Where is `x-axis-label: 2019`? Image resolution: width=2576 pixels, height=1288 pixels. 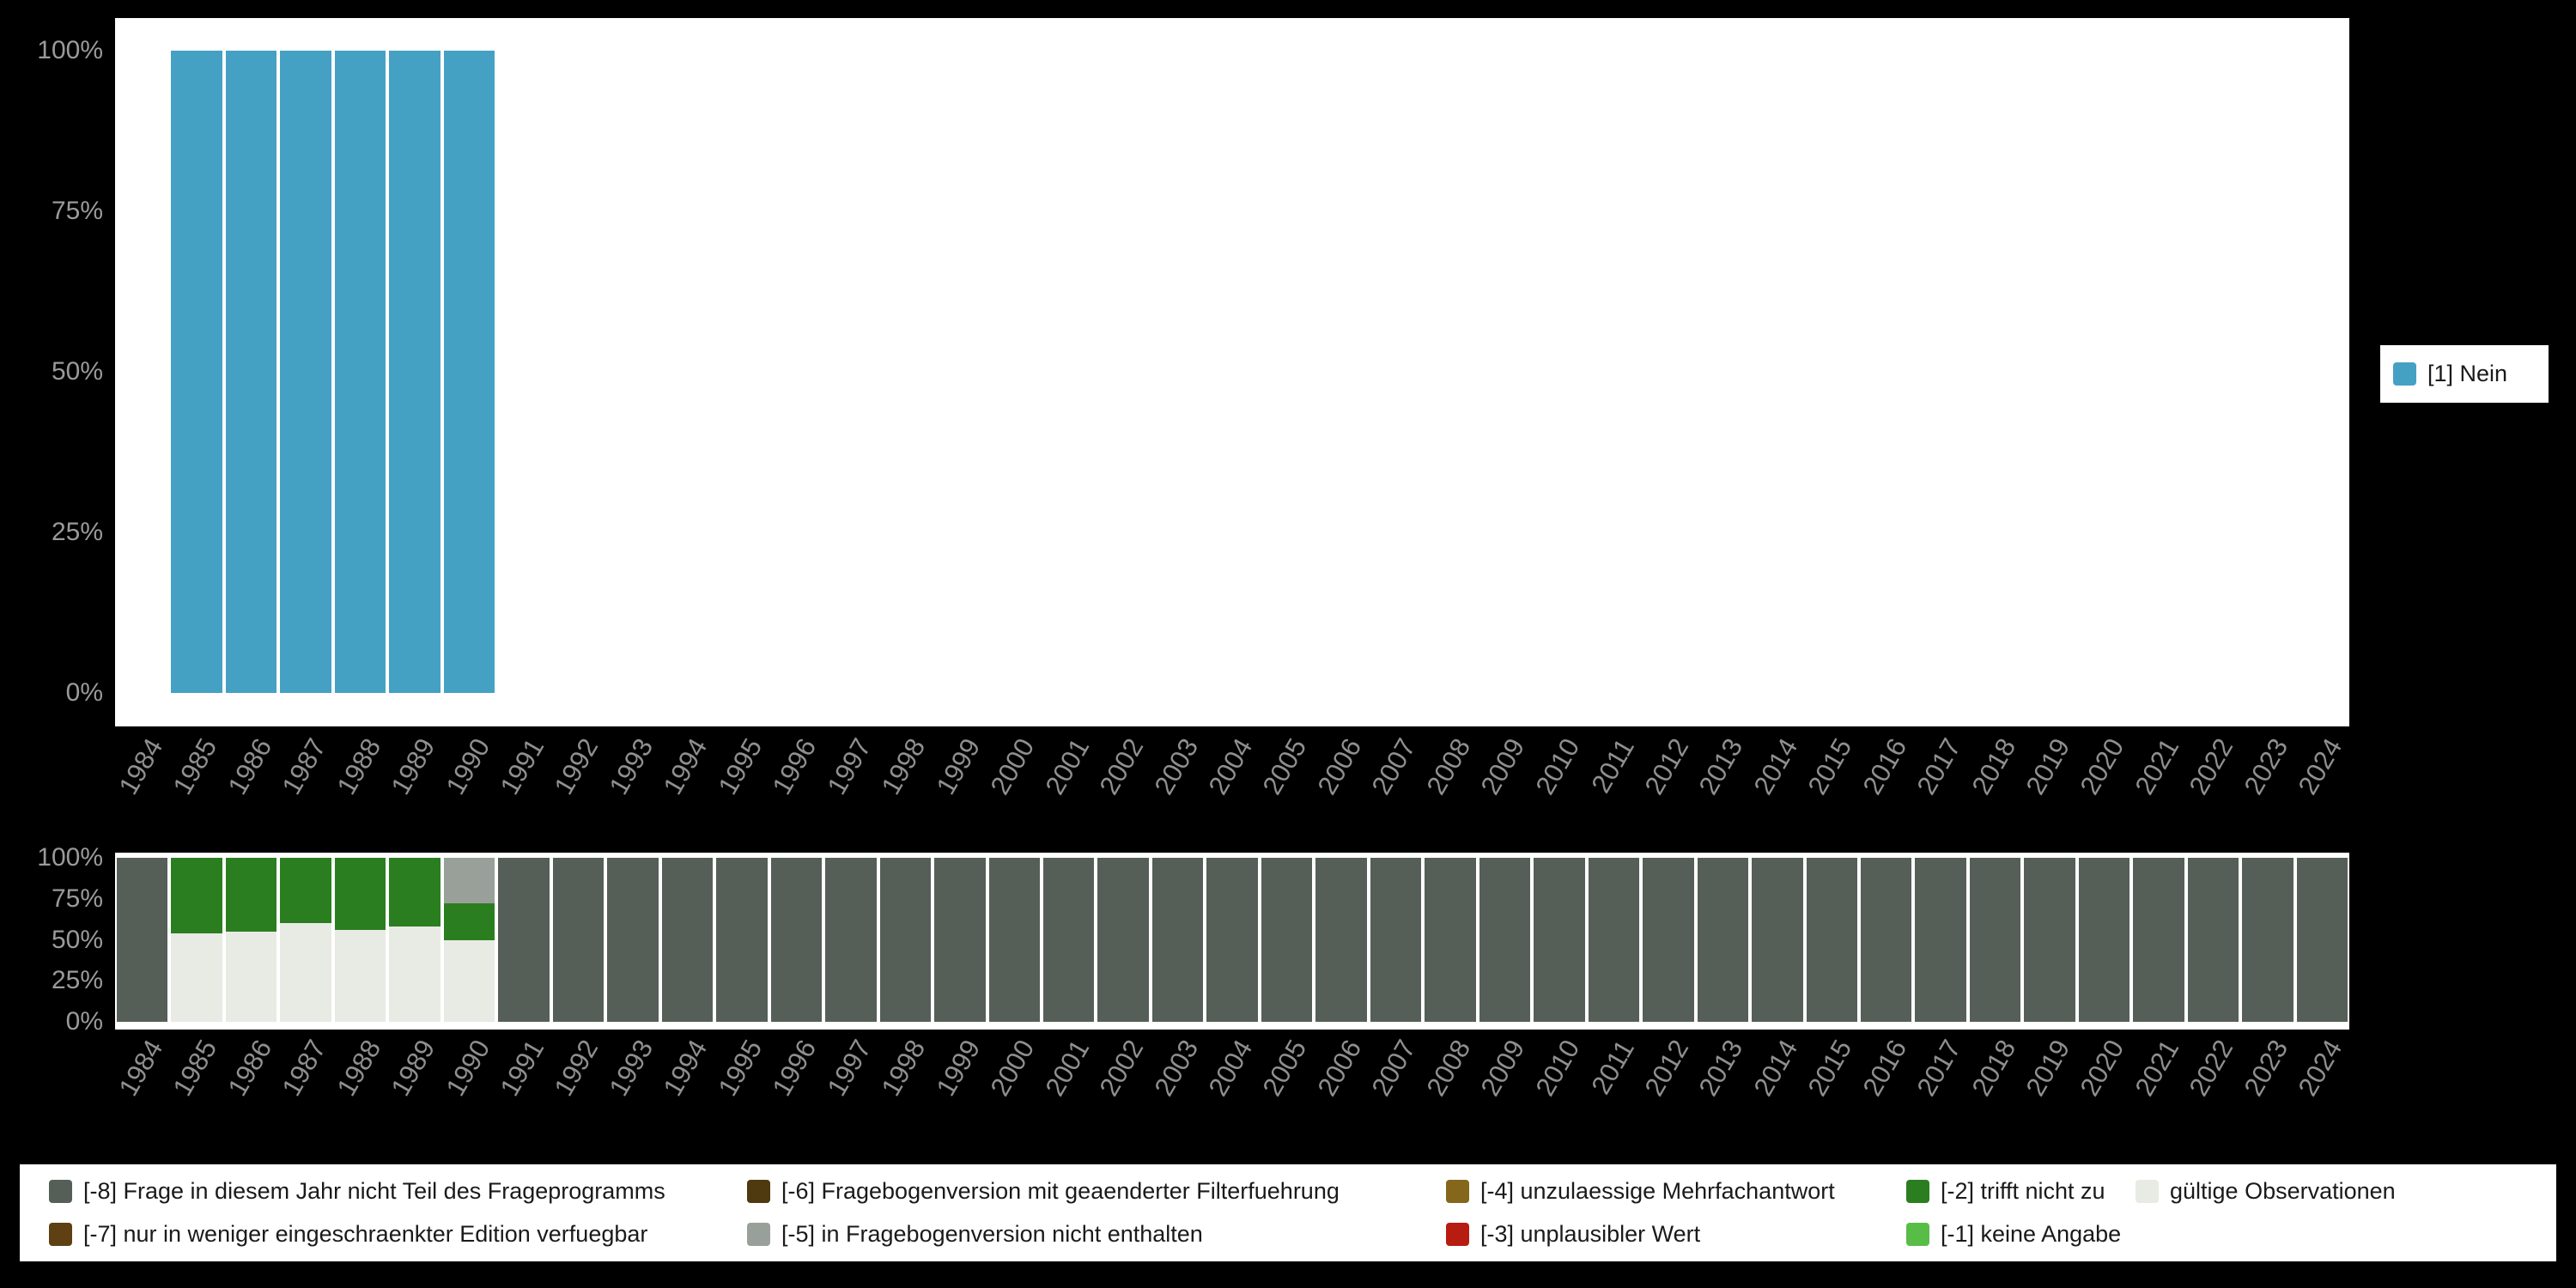
x-axis-label: 2019 is located at coordinates (2048, 1068).